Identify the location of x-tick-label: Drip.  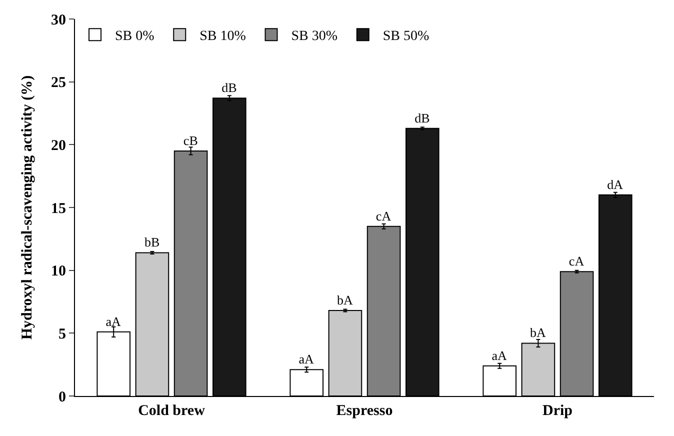
(557, 411).